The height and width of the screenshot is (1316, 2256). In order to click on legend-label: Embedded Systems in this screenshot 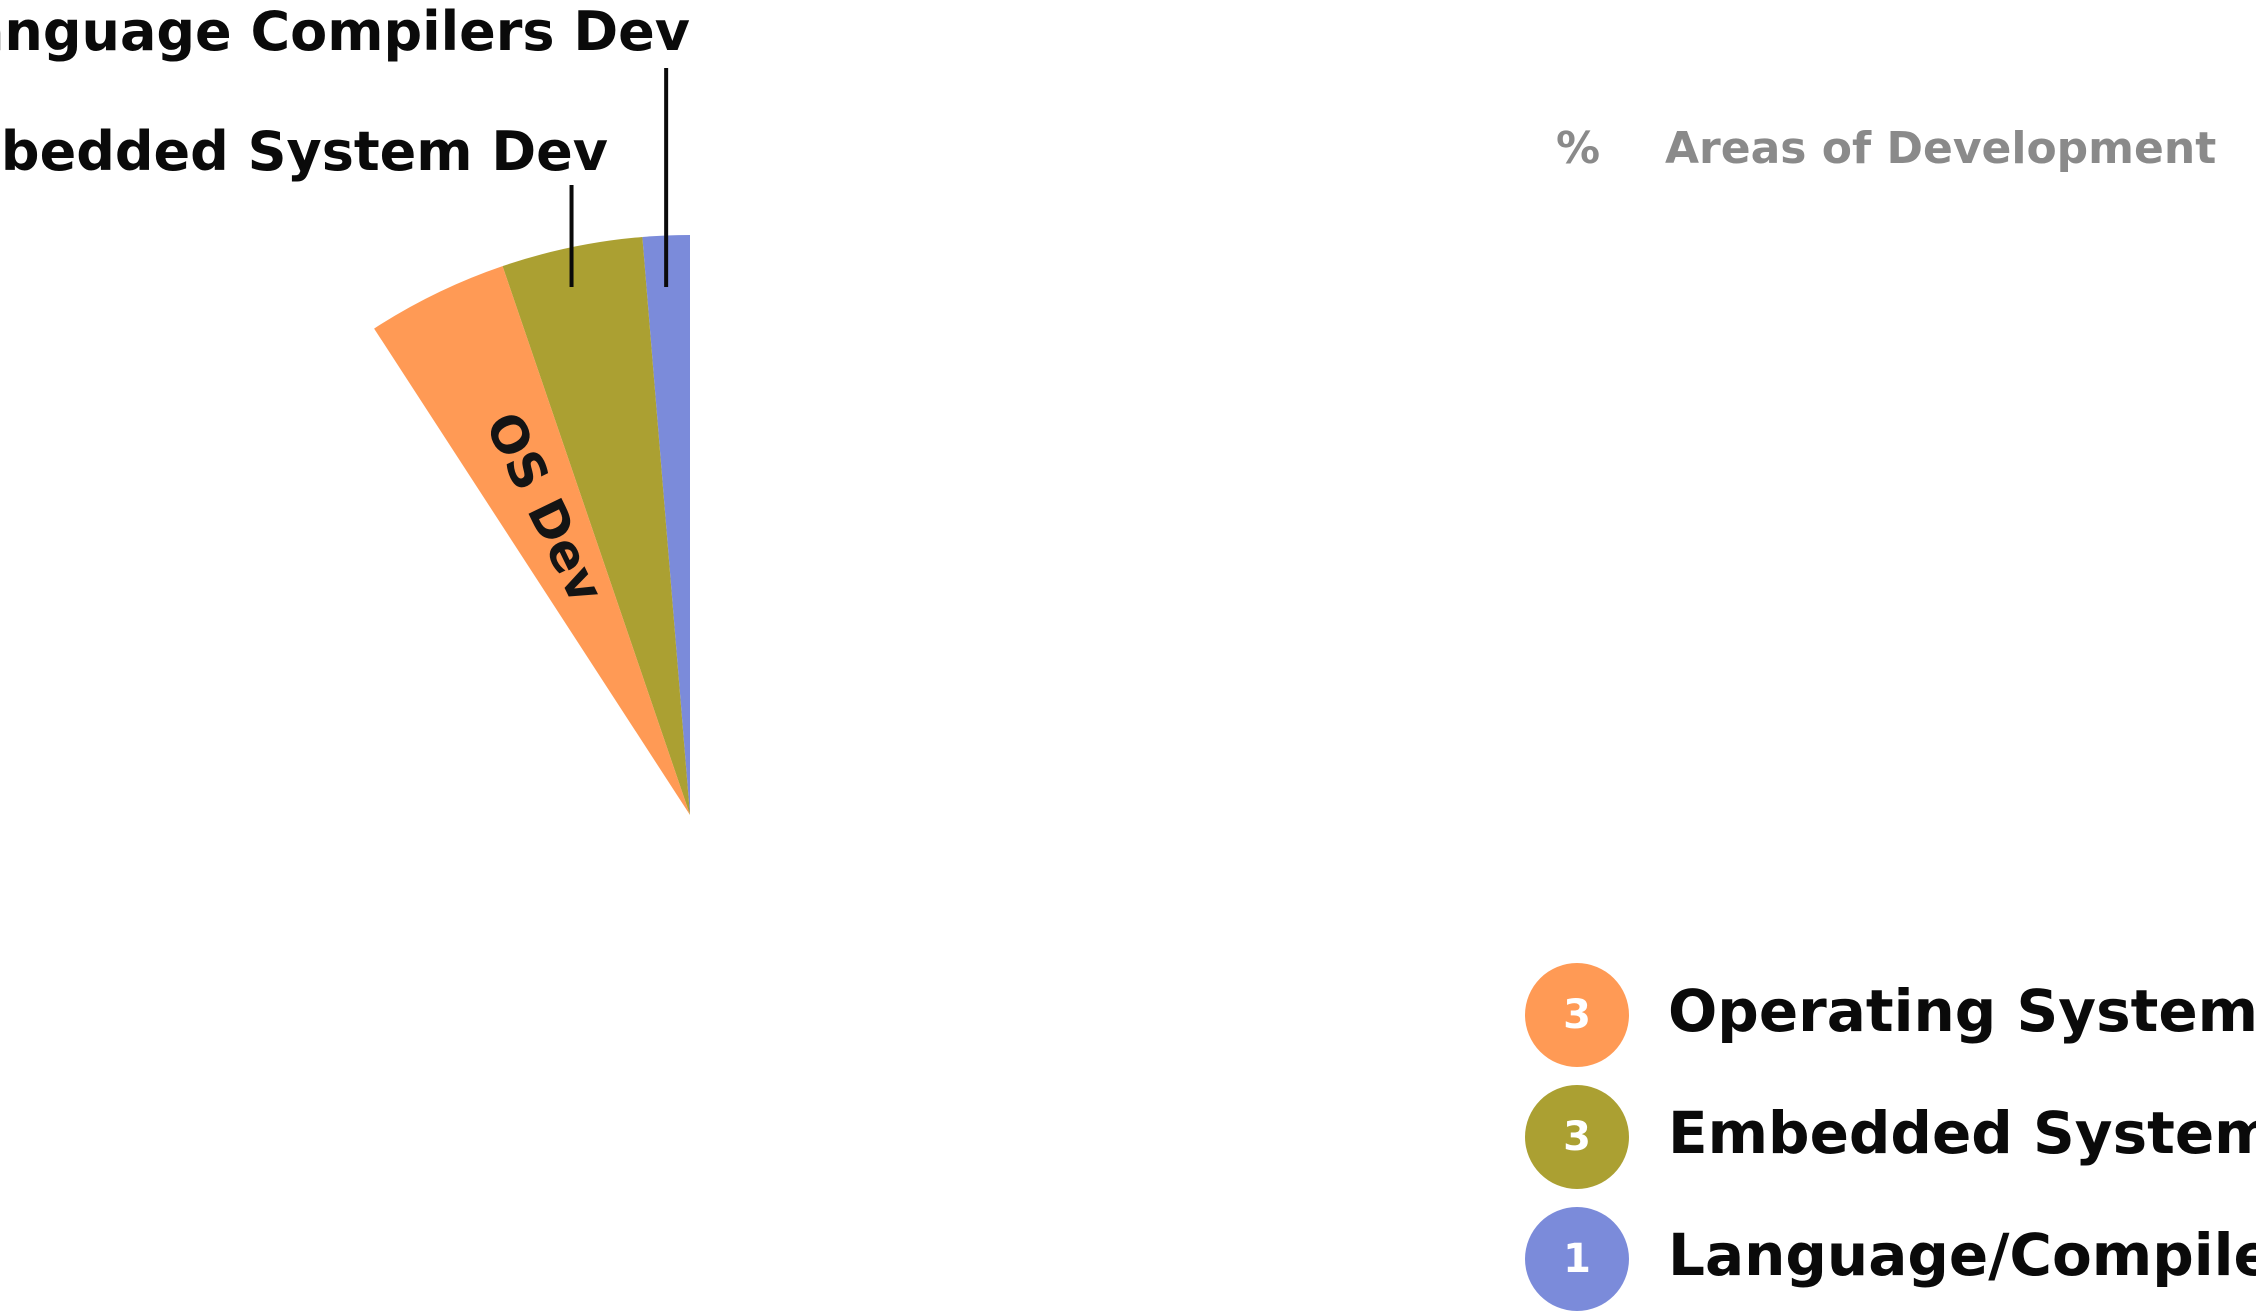, I will do `click(1962, 1133)`.